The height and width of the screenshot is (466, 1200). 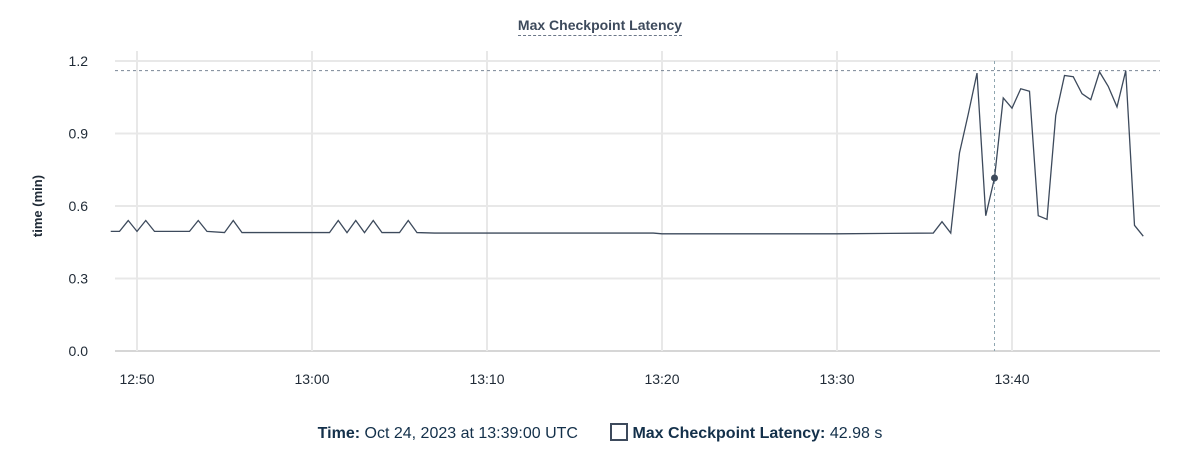 I want to click on y-tick-label: 0.6, so click(x=79, y=206).